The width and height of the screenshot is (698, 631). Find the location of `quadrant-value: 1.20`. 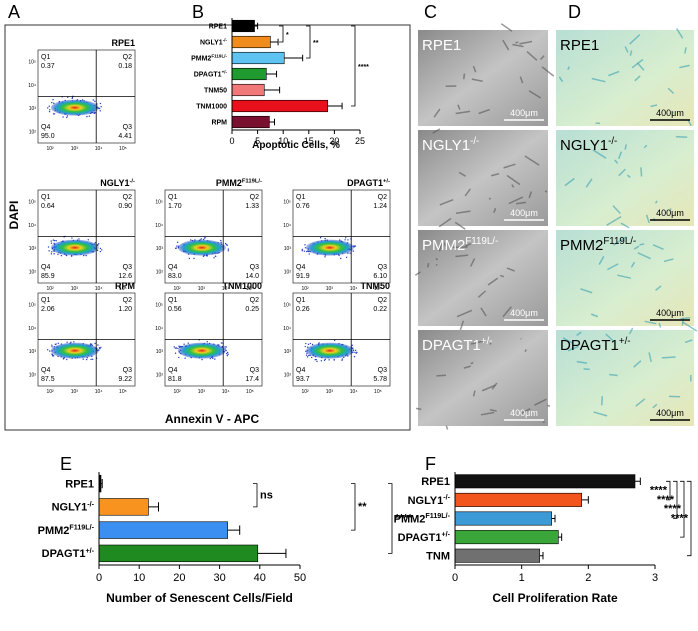

quadrant-value: 1.20 is located at coordinates (125, 309).